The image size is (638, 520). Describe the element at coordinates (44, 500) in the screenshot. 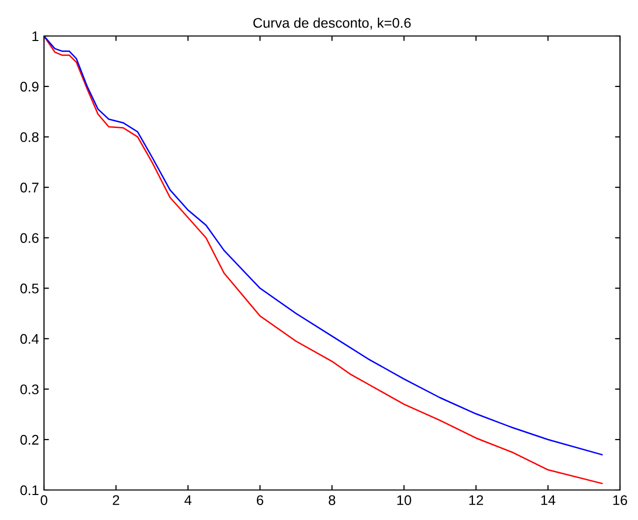

I see `x-tick-label: 0` at that location.